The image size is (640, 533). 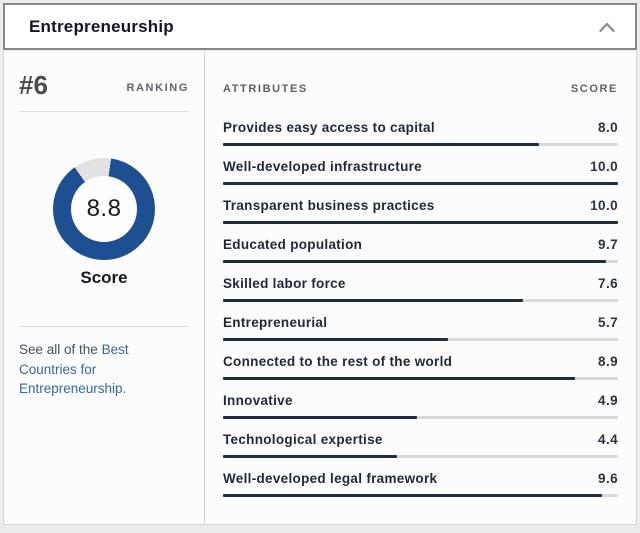 I want to click on attribute-score: 8.9, so click(x=608, y=361).